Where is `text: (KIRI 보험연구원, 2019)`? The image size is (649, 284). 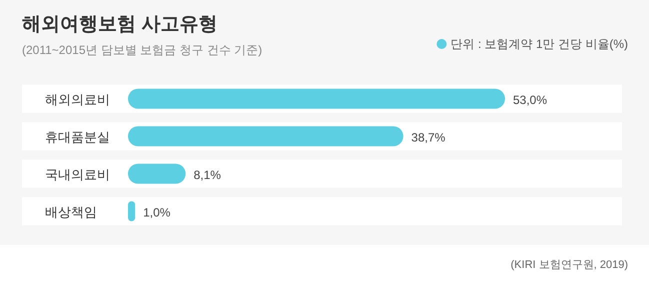 text: (KIRI 보험연구원, 2019) is located at coordinates (569, 265).